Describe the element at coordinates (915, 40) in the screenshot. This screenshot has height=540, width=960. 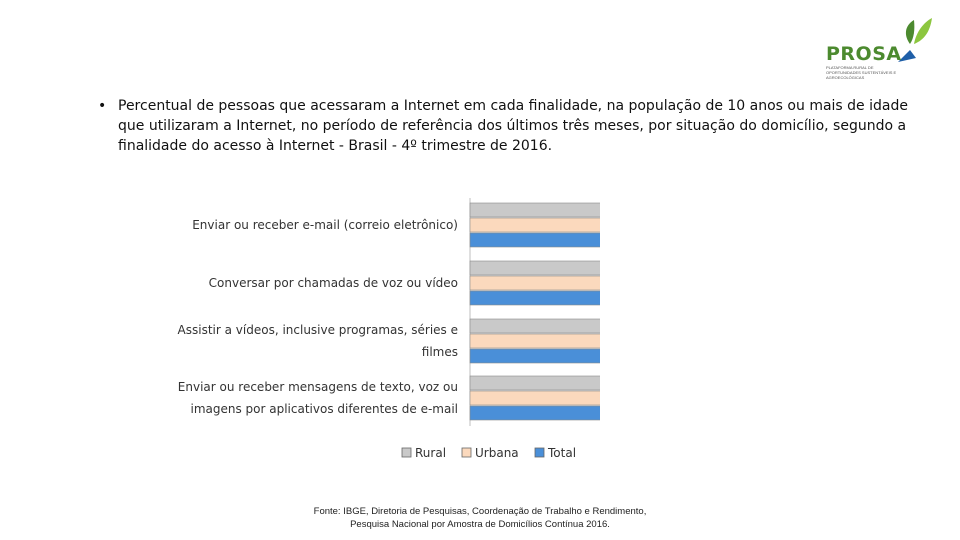
I see `leaf-icon` at that location.